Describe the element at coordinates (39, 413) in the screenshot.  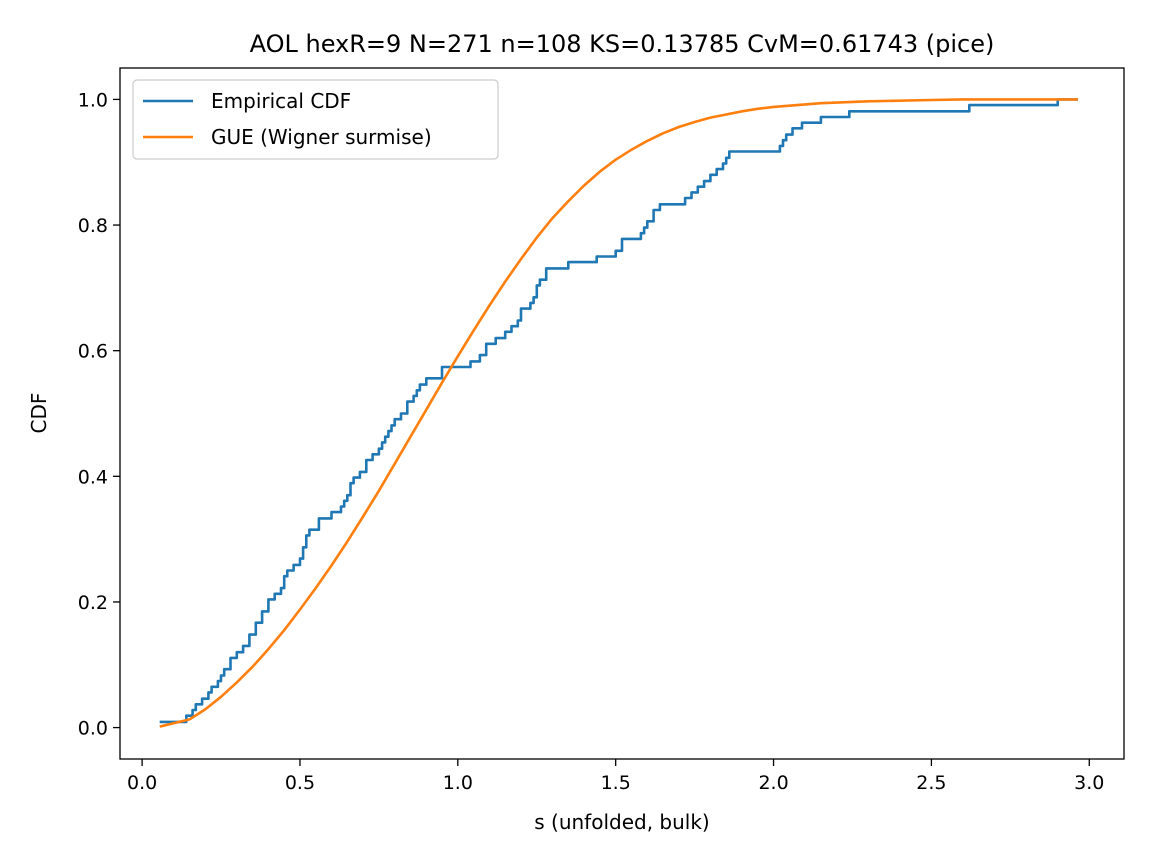
I see `y-axis-label: CDF` at that location.